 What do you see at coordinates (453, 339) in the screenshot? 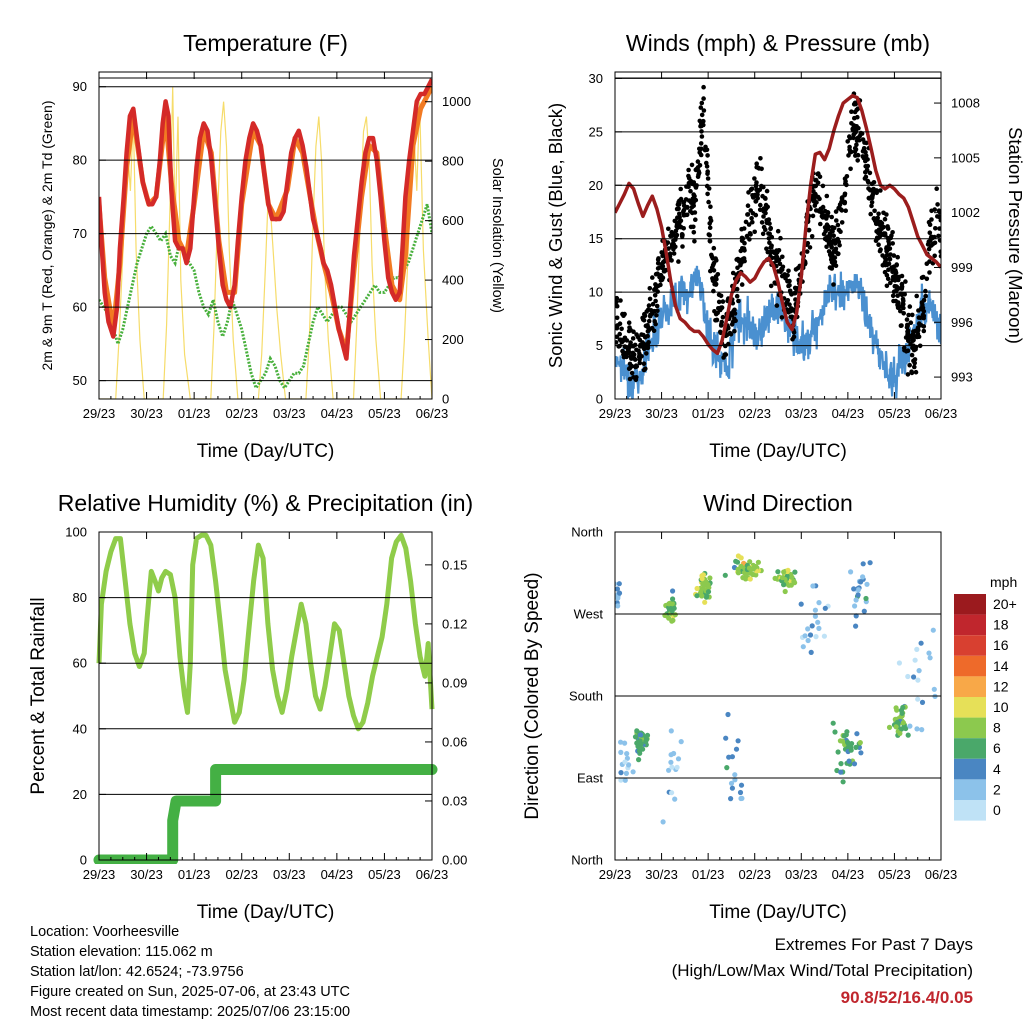
I see `y2-tick-label: 200` at bounding box center [453, 339].